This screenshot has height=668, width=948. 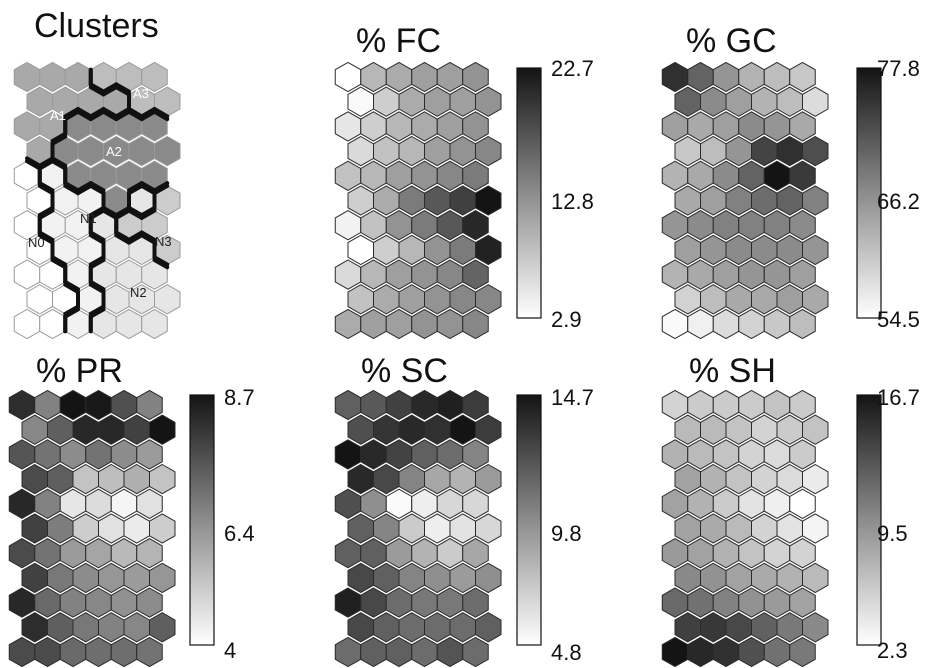 I want to click on cluster-label-a2: A2, so click(x=114, y=151).